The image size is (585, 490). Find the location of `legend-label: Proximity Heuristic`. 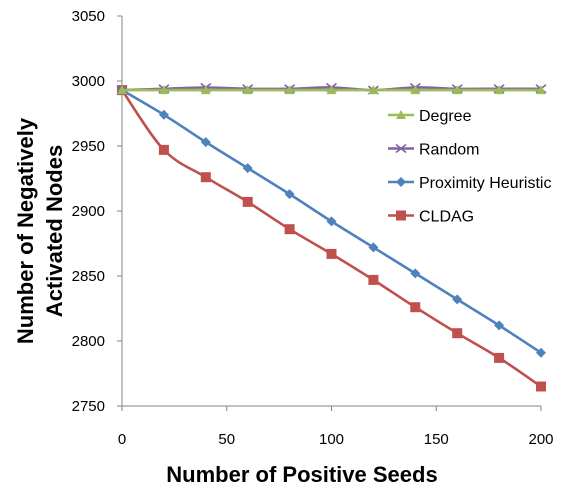

legend-label: Proximity Heuristic is located at coordinates (485, 183).